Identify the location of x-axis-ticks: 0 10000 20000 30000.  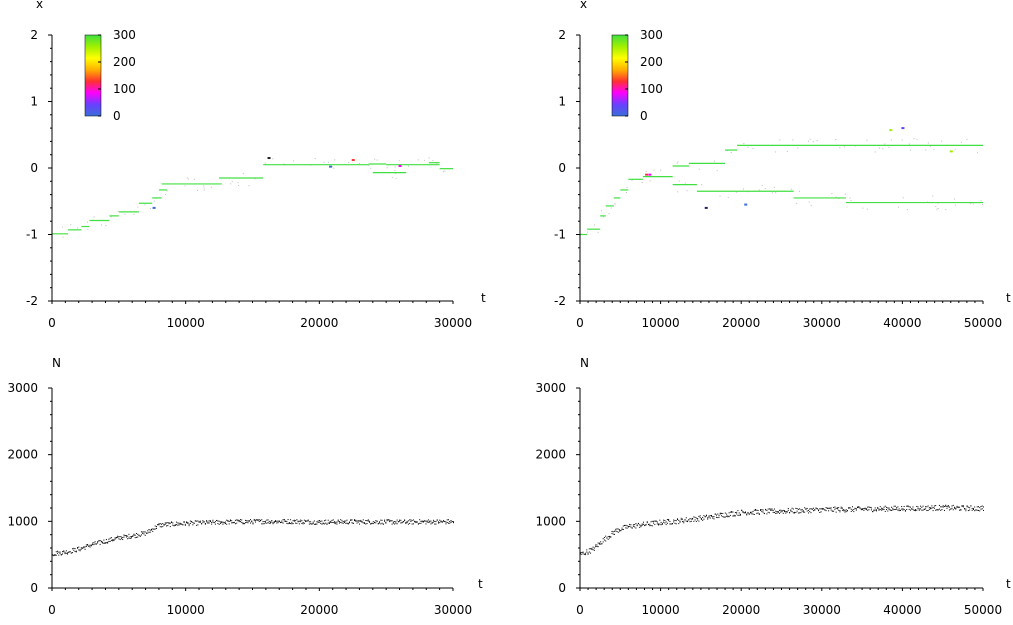
(260, 602).